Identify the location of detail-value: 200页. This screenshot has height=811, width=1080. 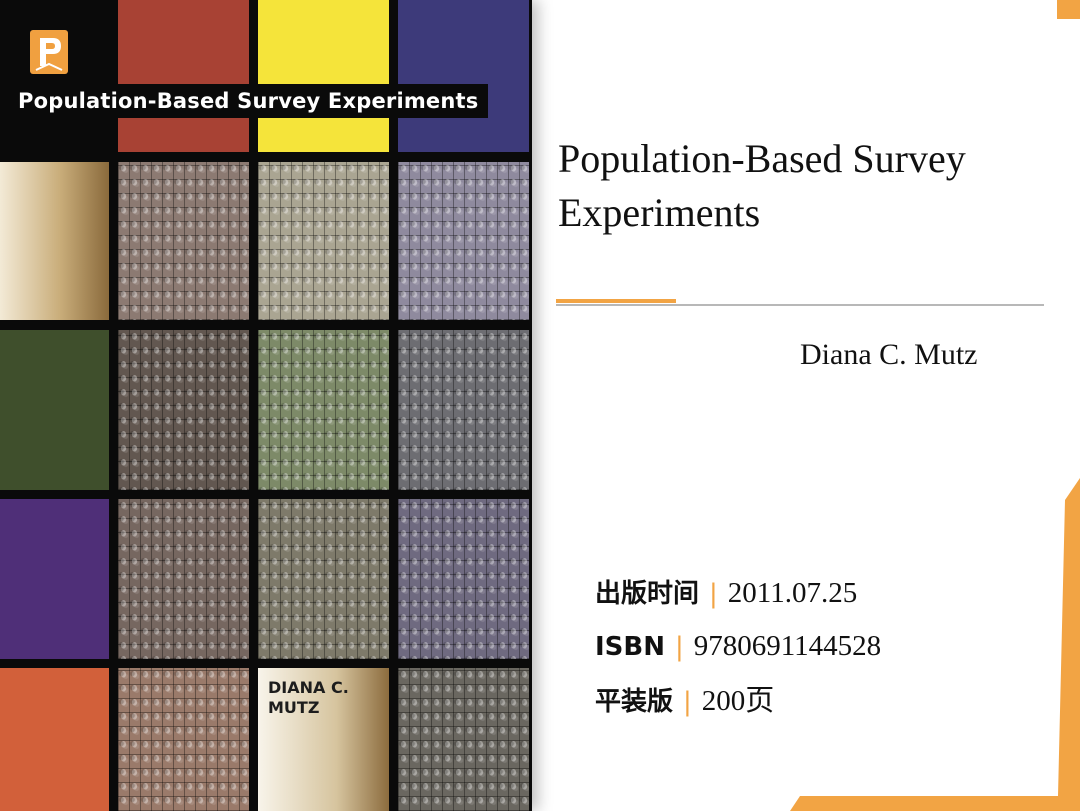
(738, 701).